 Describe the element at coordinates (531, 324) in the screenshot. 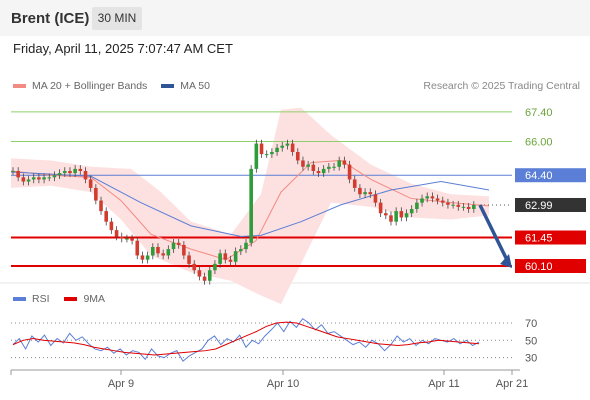

I see `rsi-level-label-70: 70` at that location.